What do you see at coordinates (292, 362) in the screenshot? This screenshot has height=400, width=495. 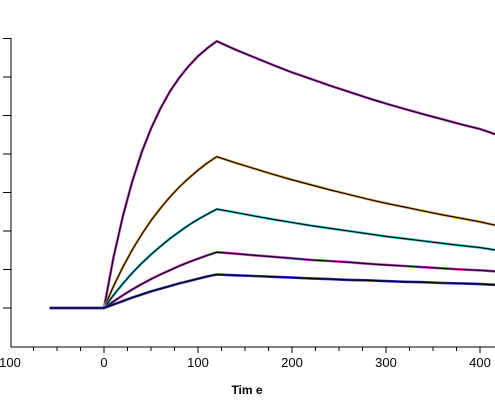 I see `x-tick-label-3: 200` at bounding box center [292, 362].